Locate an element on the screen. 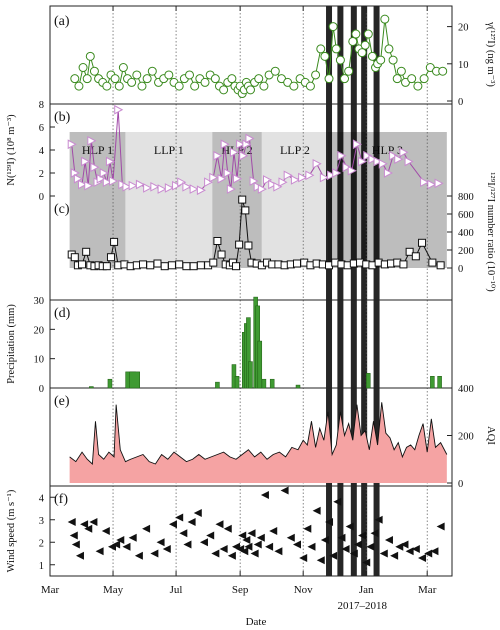 The width and height of the screenshot is (500, 630). y-tick-label: 400 is located at coordinates (466, 233).